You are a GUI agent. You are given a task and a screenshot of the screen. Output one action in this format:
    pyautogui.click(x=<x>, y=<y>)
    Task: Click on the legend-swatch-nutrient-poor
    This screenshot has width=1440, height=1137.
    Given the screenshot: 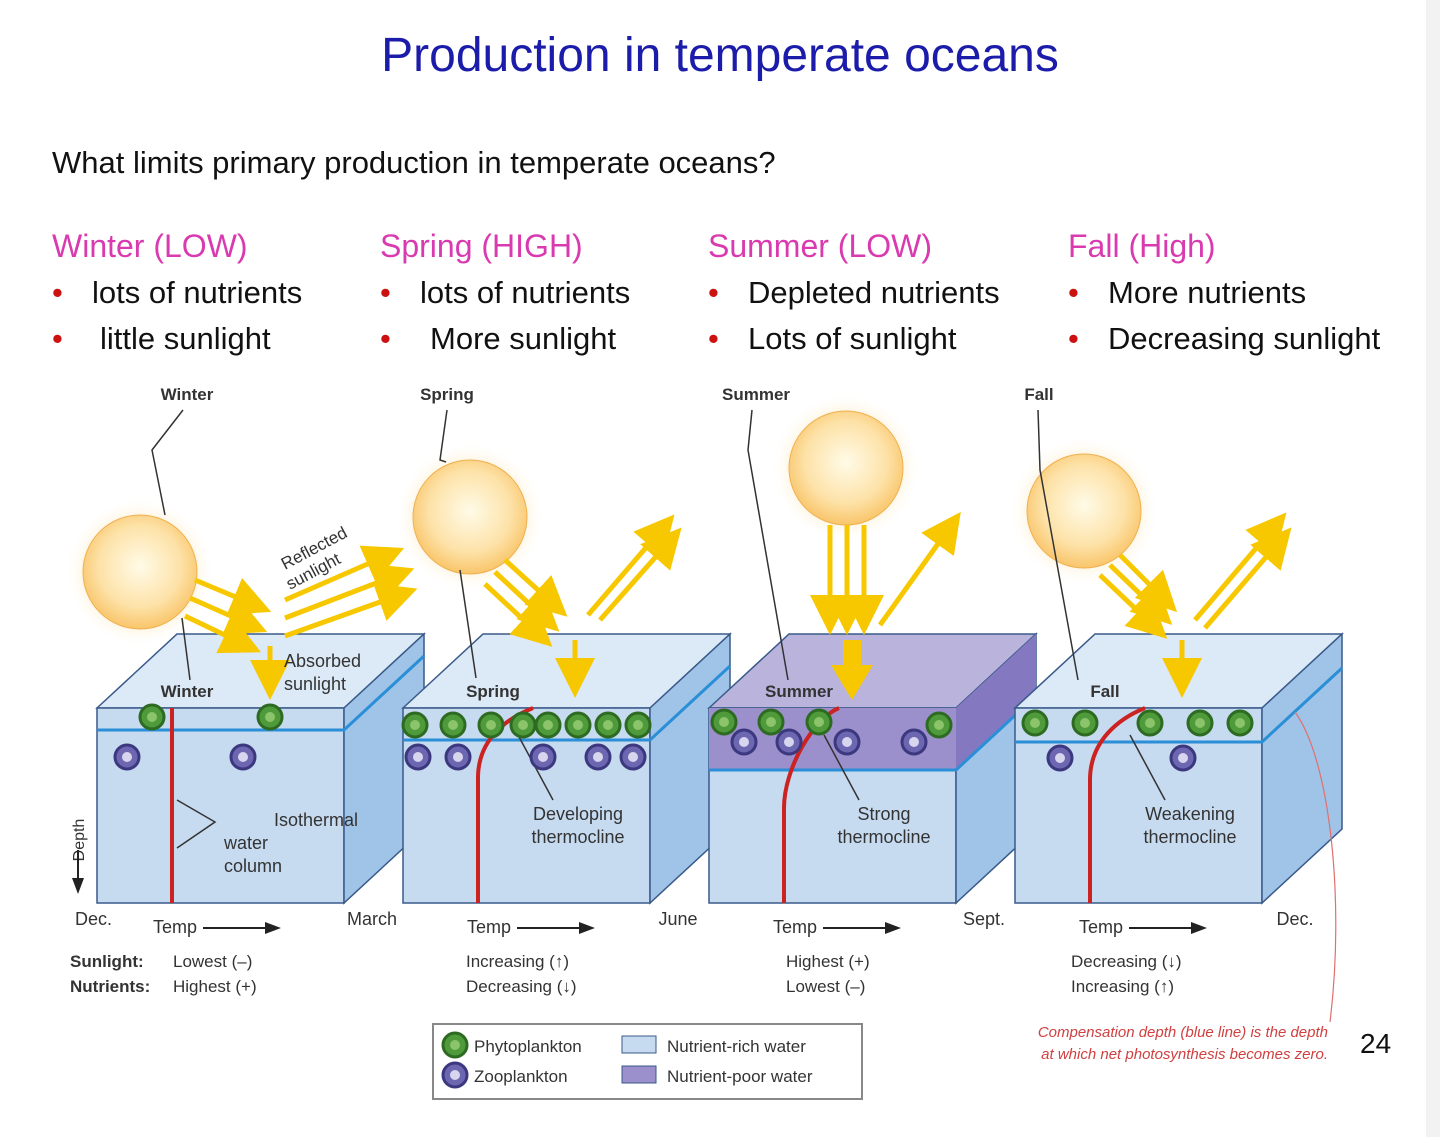 What is the action you would take?
    pyautogui.click(x=639, y=1074)
    